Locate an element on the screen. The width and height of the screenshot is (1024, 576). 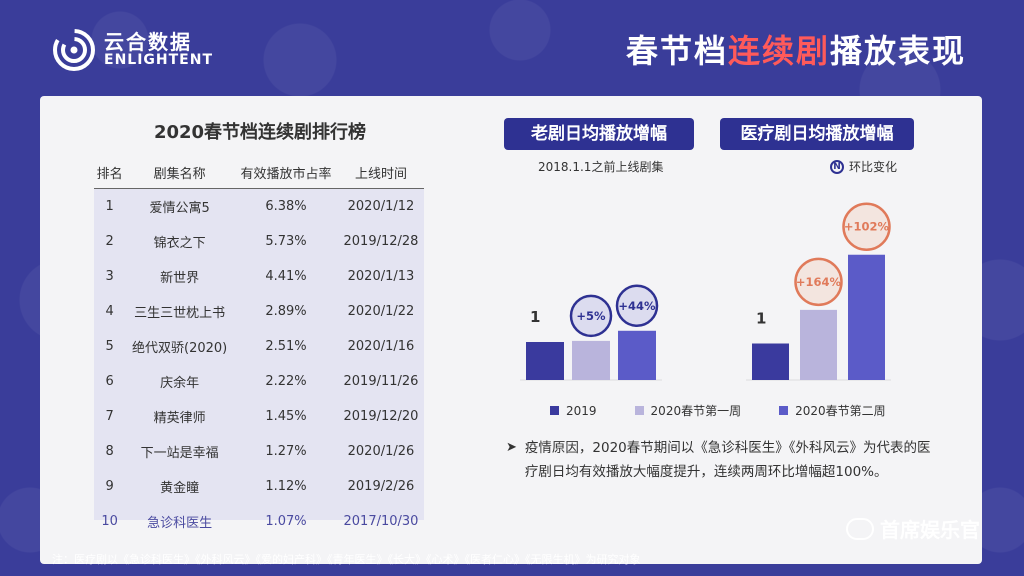
table-row: 10 急诊科医生 1.07% 2017/10/30 is located at coordinates (259, 521).